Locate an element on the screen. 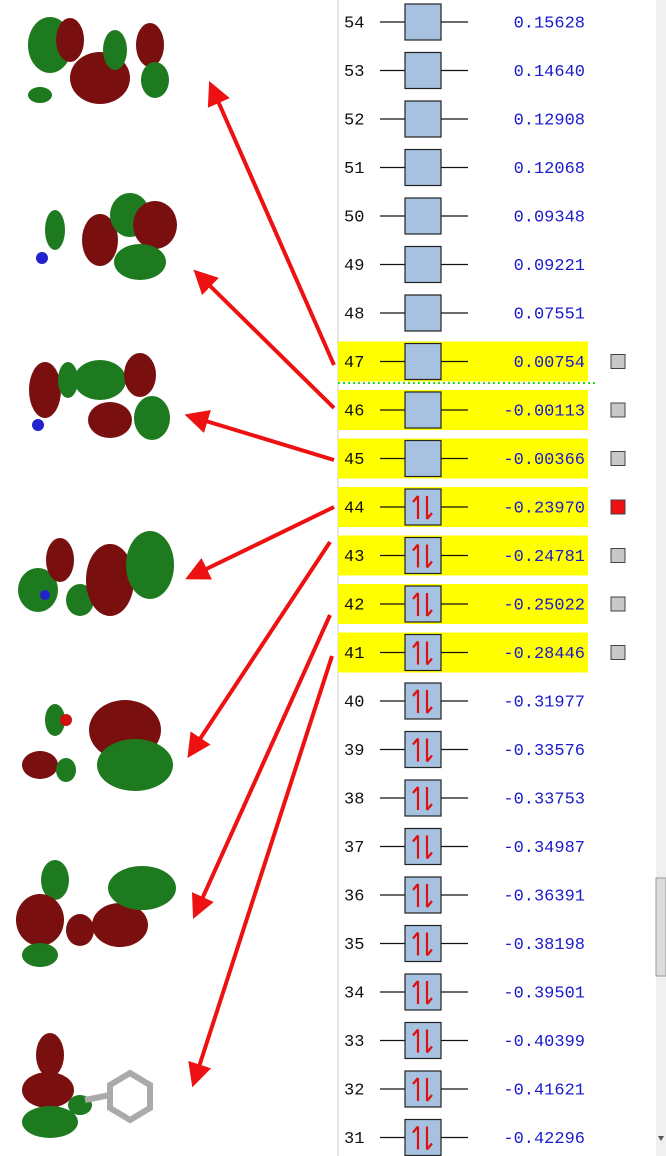 The image size is (666, 1156). orbital-energy: 0.07551 is located at coordinates (549, 314).